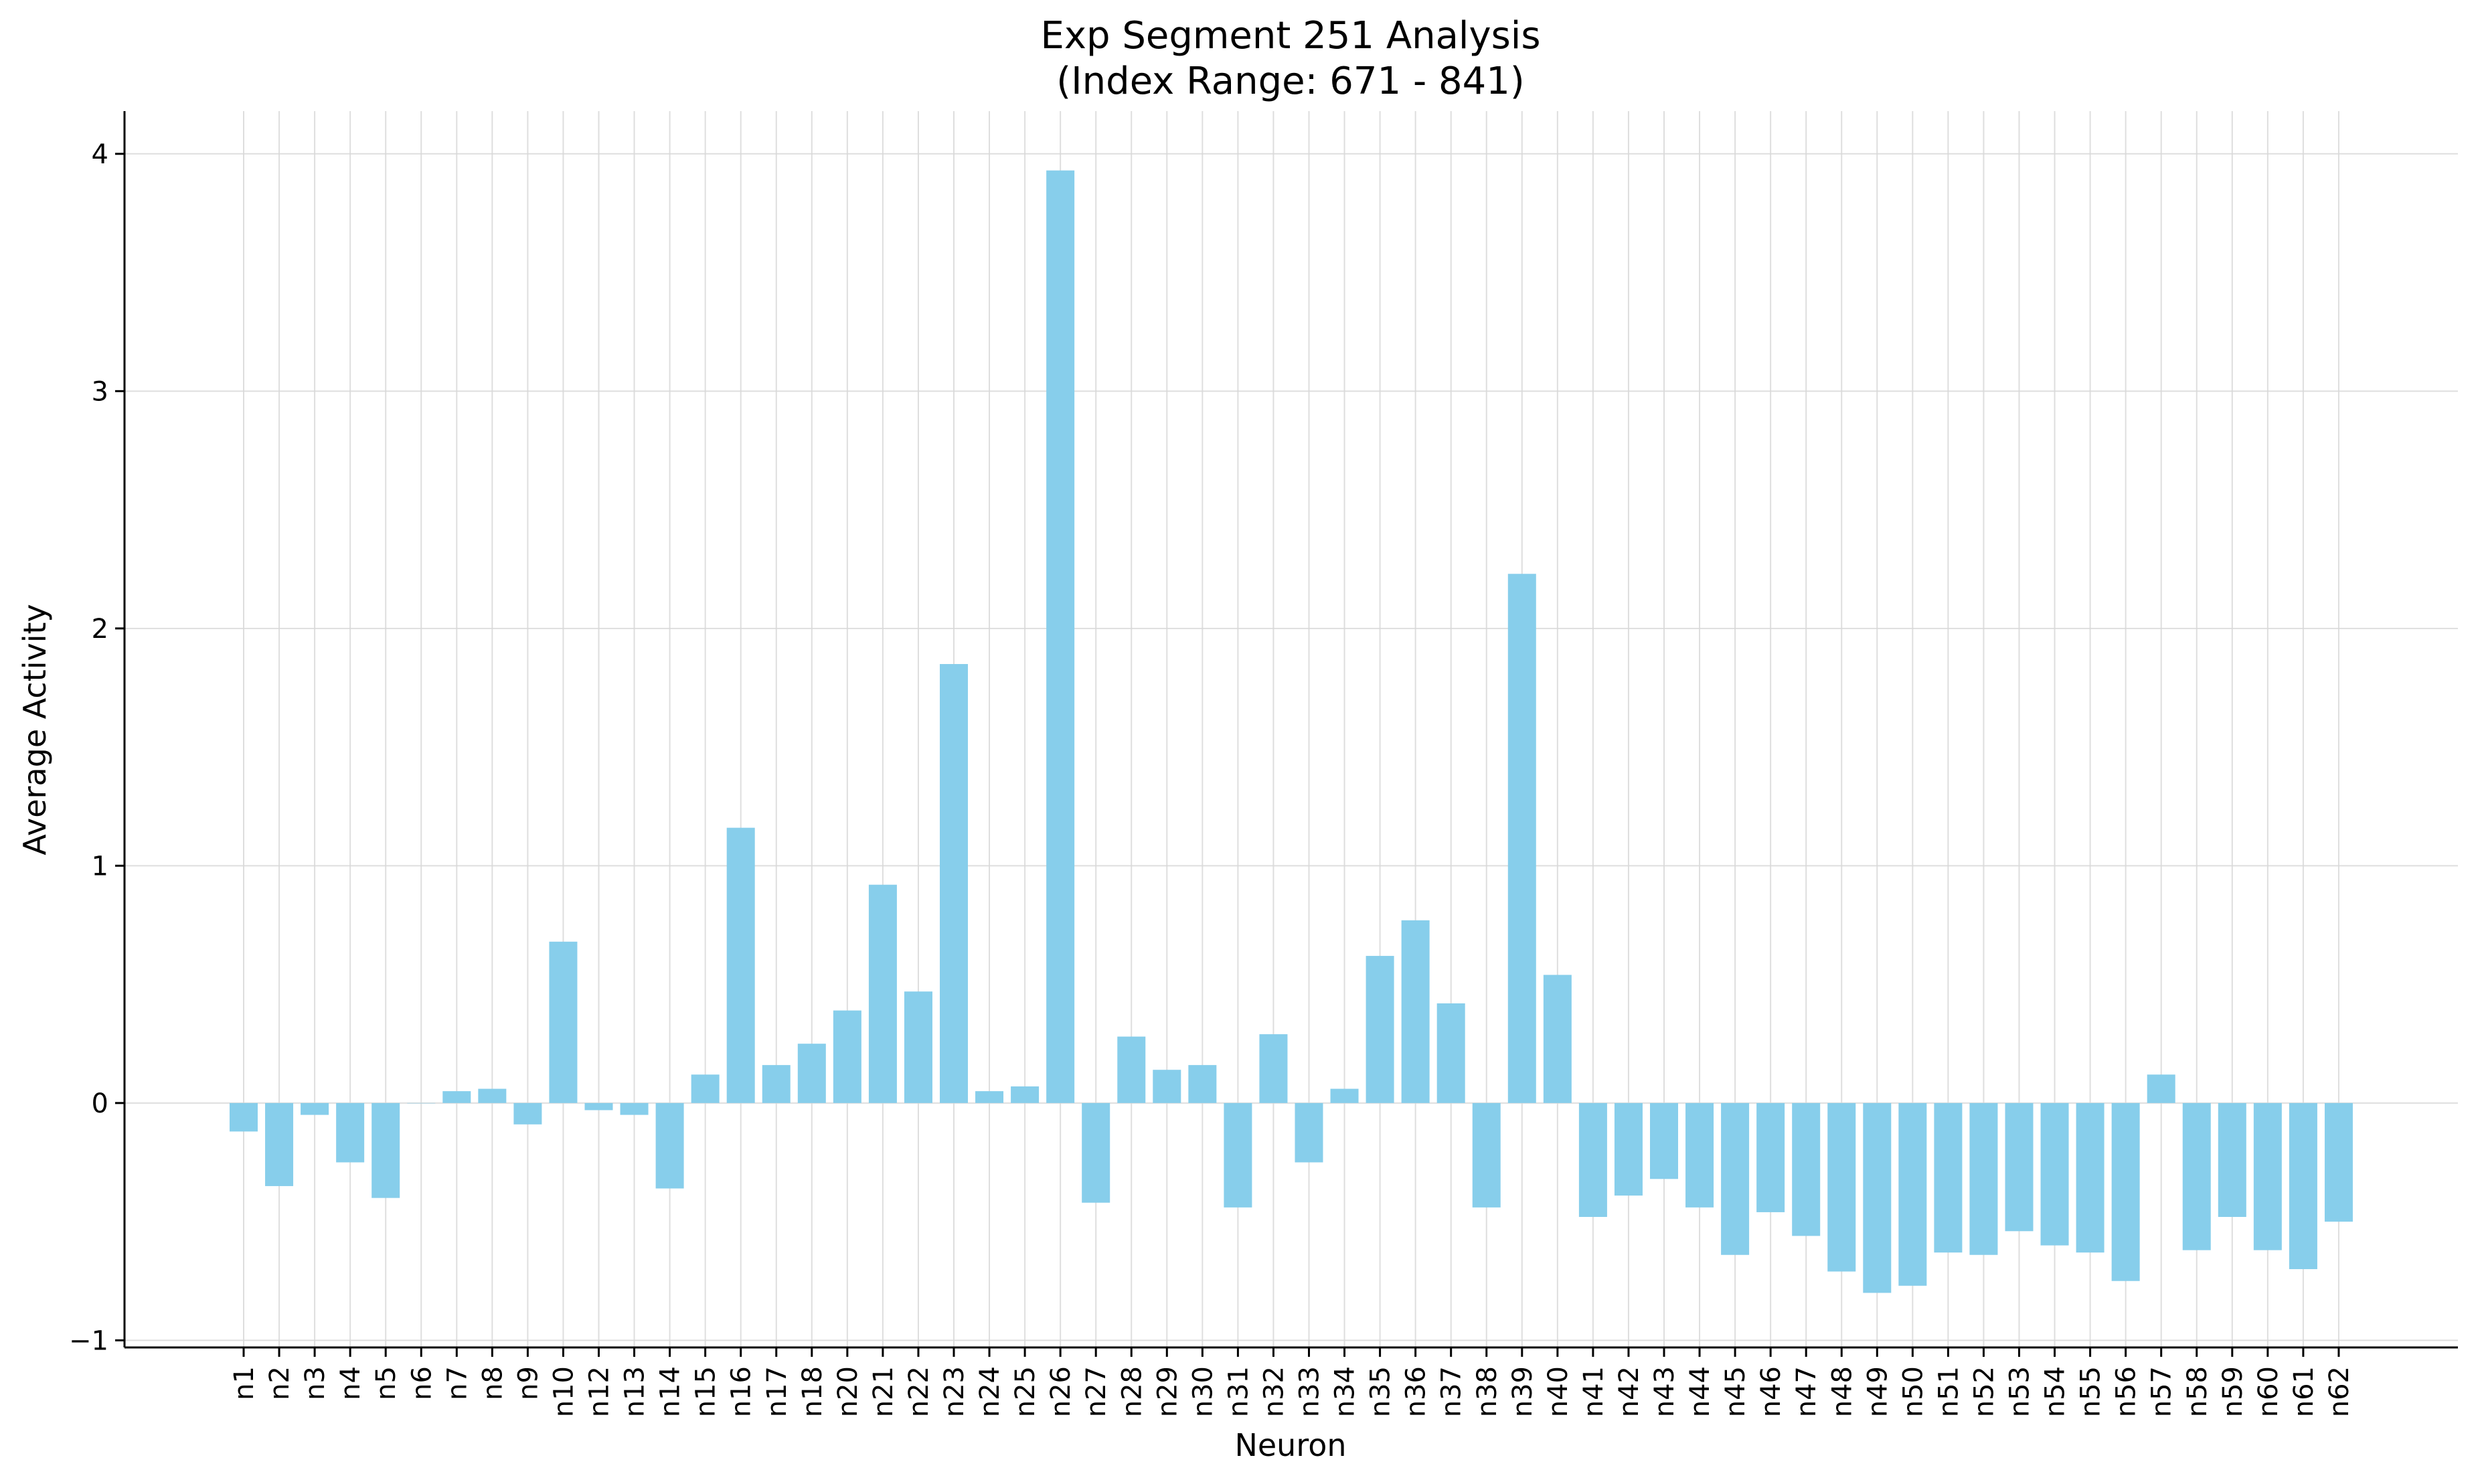 This screenshot has width=2478, height=1484. Describe the element at coordinates (457, 1383) in the screenshot. I see `x-tick-label: n7` at that location.